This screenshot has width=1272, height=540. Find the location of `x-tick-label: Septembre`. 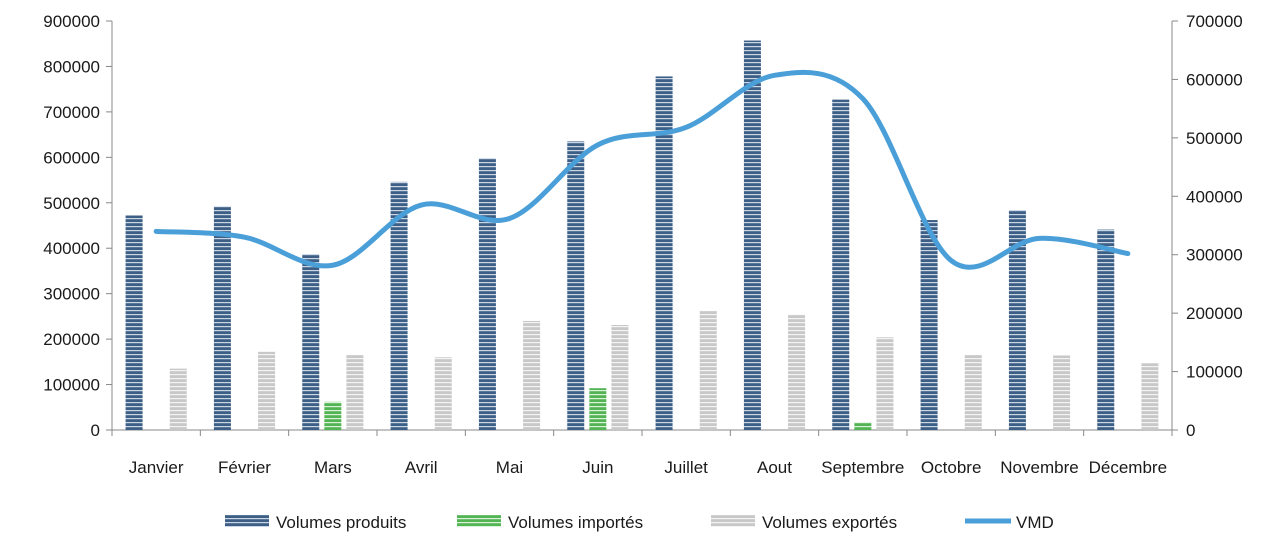

x-tick-label: Septembre is located at coordinates (862, 467).